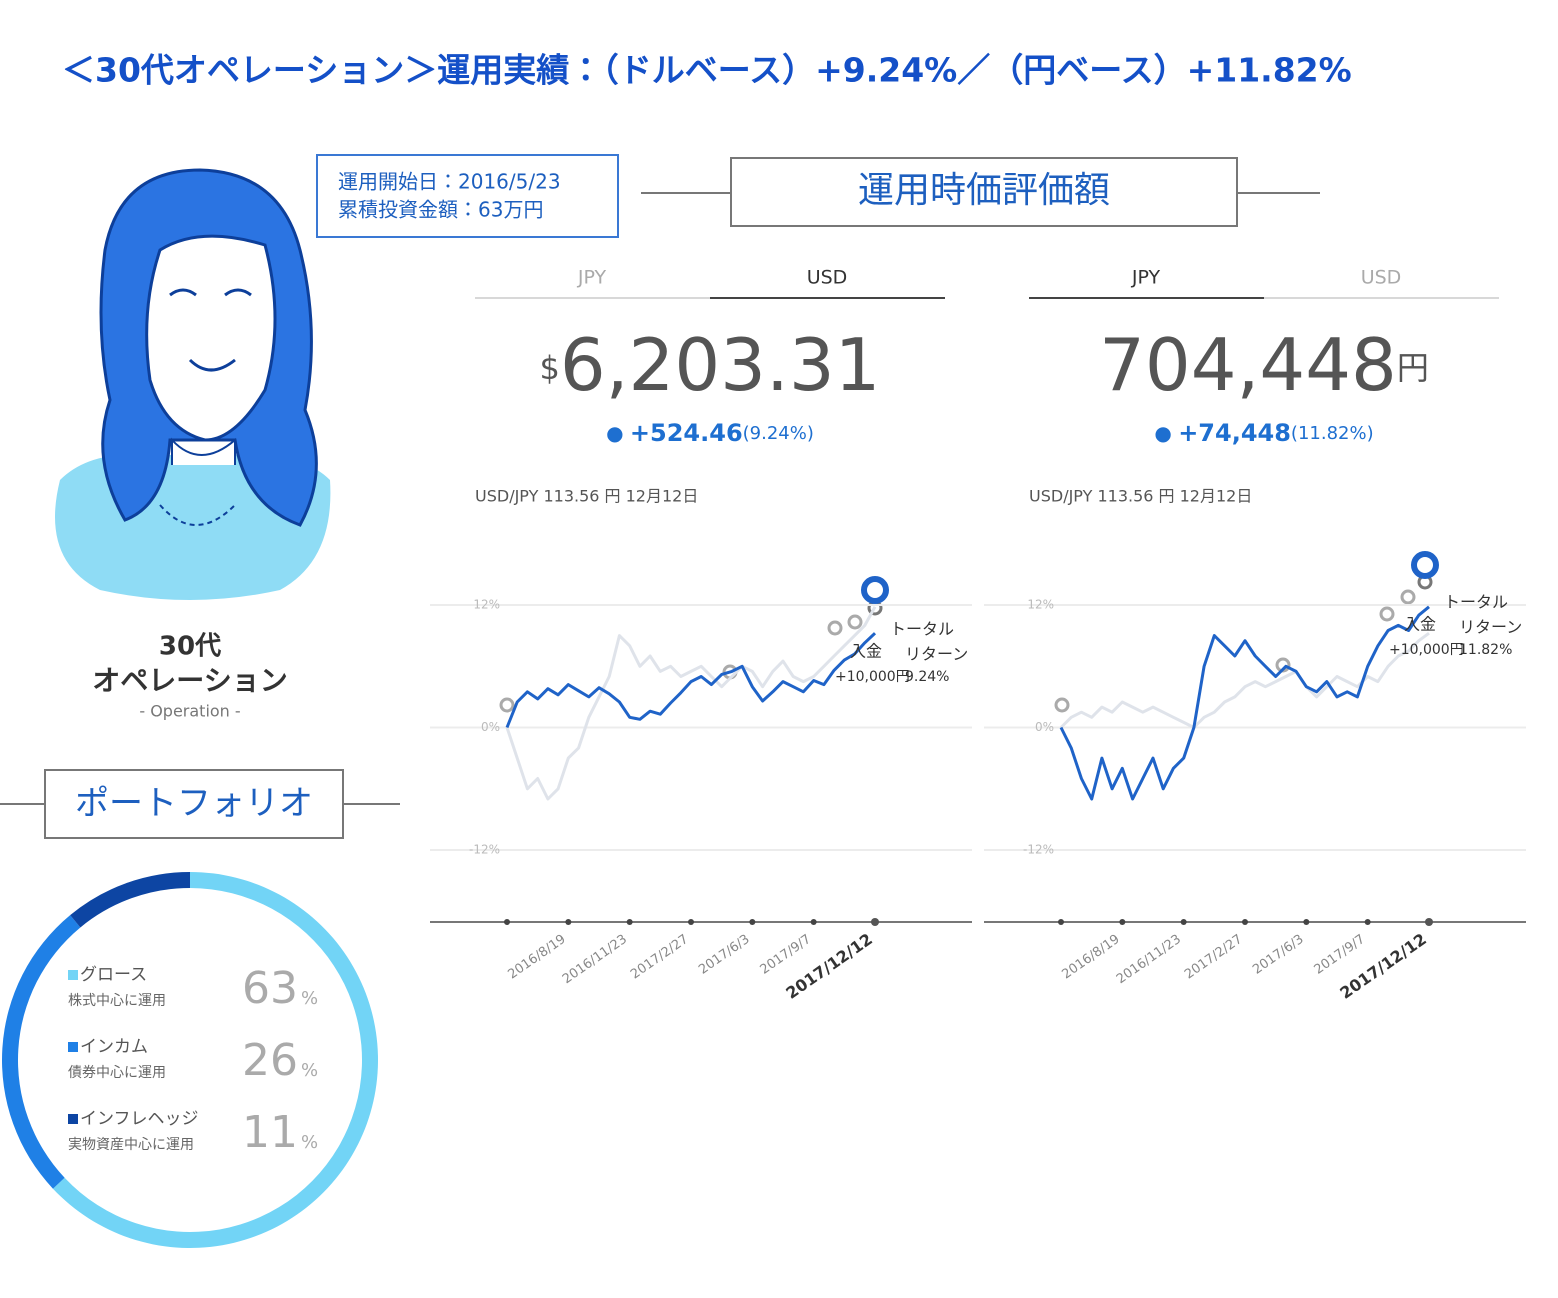 Image resolution: width=1558 pixels, height=1298 pixels. Describe the element at coordinates (270, 1132) in the screenshot. I see `legend-value: 11` at that location.